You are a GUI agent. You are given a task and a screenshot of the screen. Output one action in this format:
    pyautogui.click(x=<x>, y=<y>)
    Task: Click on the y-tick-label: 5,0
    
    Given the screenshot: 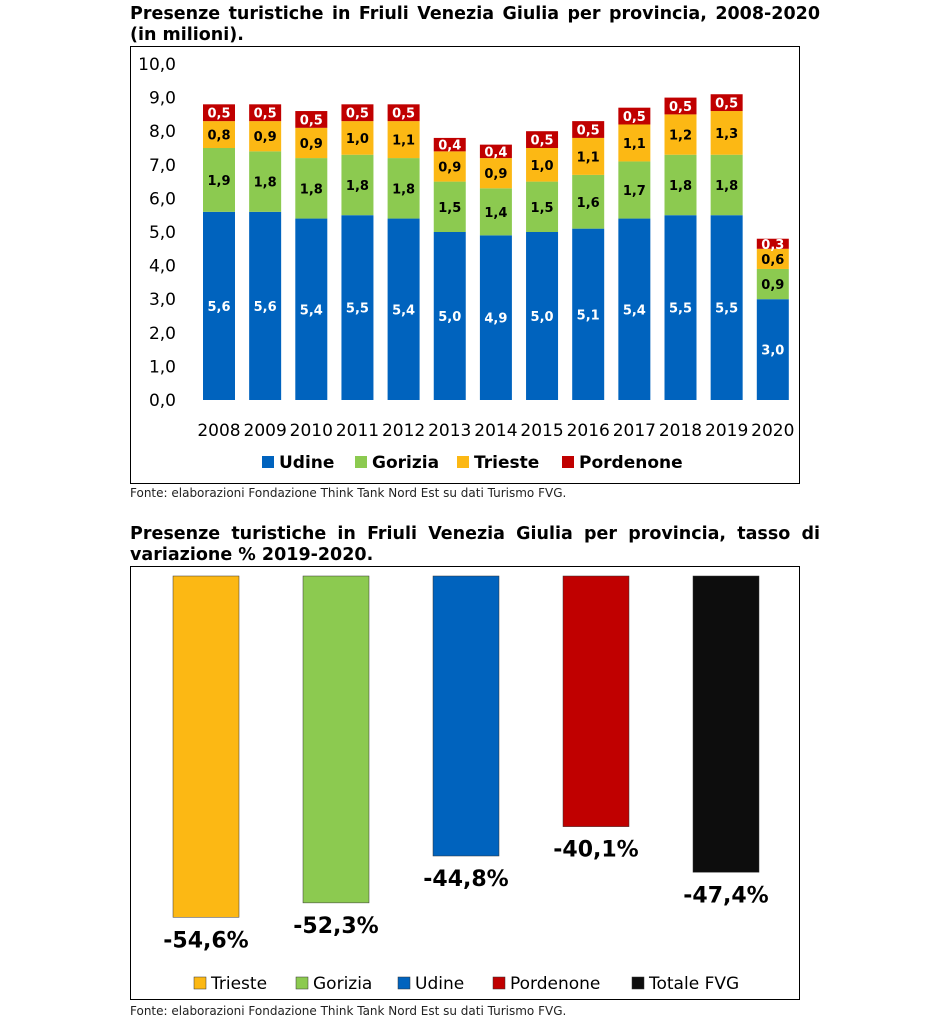 What is the action you would take?
    pyautogui.click(x=162, y=233)
    